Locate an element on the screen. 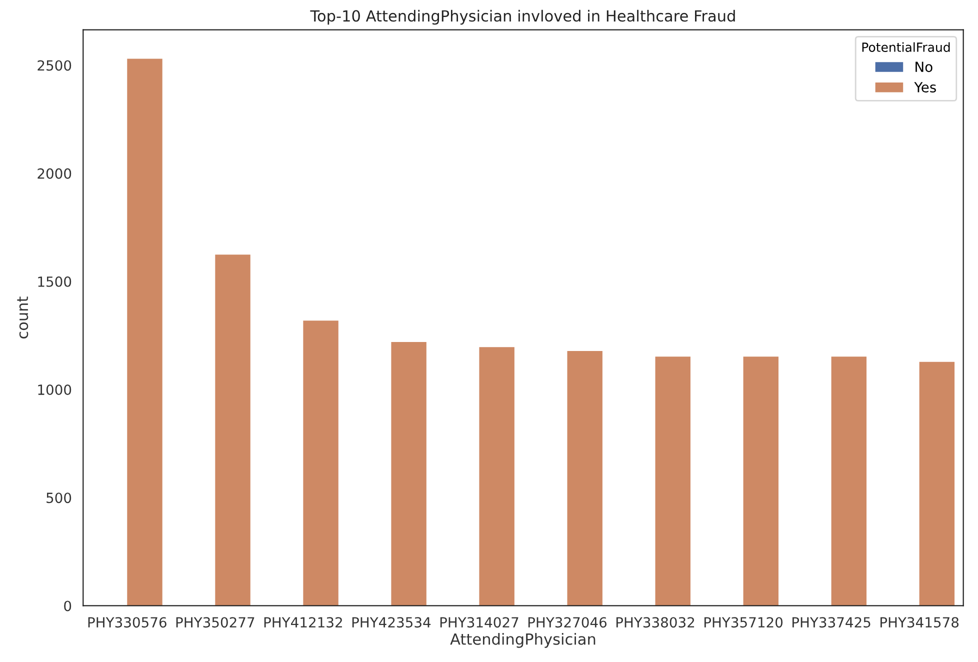  y-axis-title: count is located at coordinates (22, 317).